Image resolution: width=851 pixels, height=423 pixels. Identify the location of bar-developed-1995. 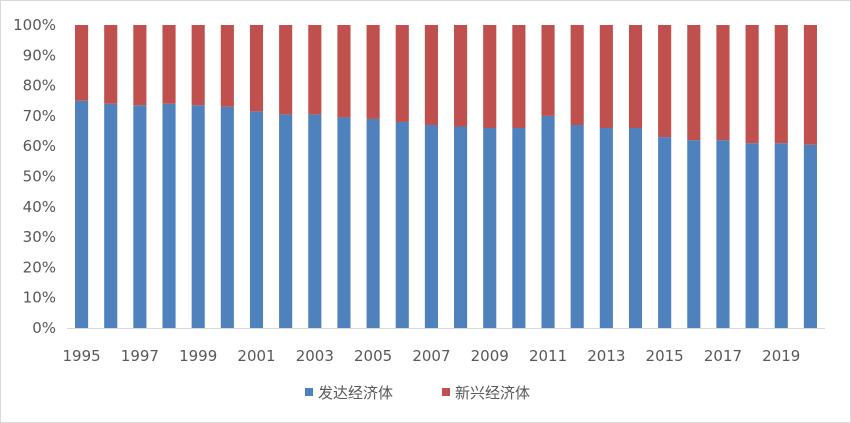
(82, 214).